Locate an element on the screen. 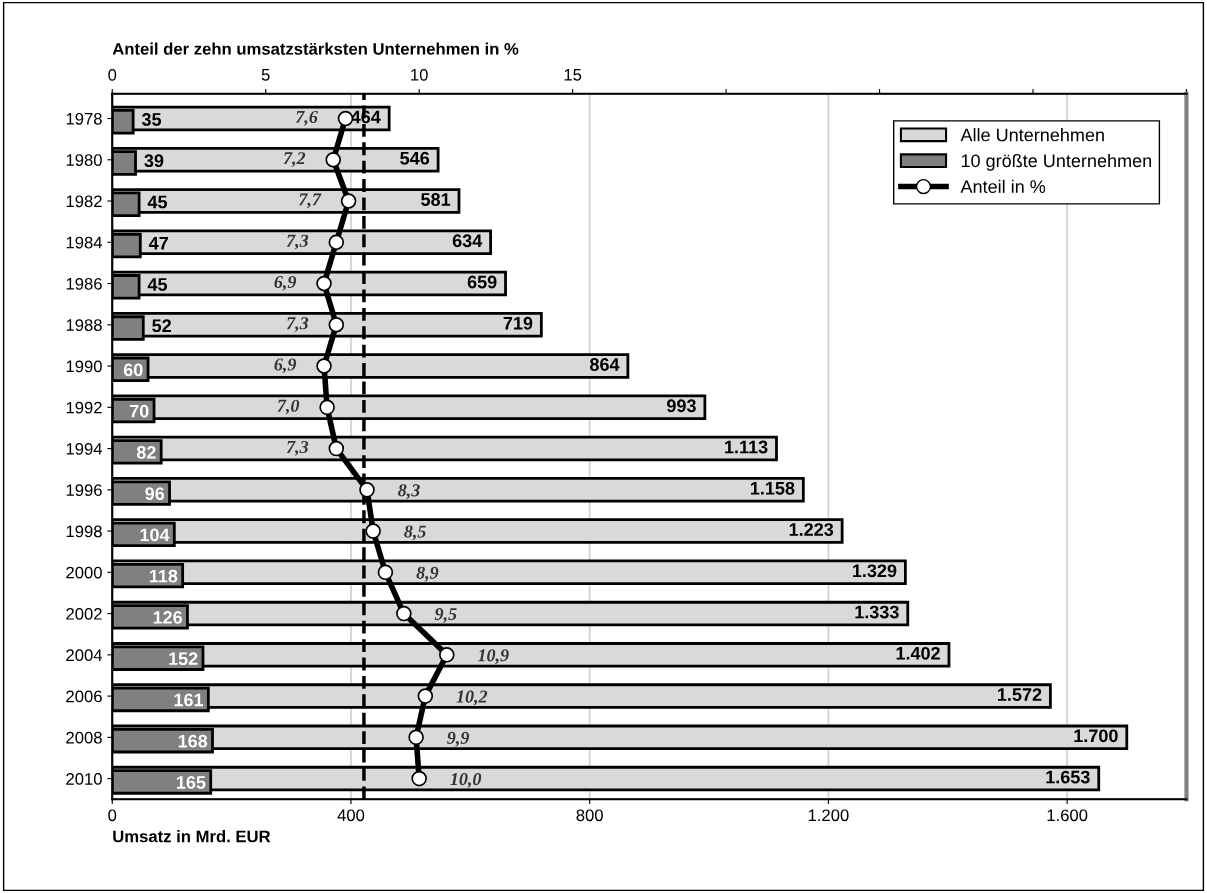 The width and height of the screenshot is (1207, 893). data-label: 152 is located at coordinates (183, 659).